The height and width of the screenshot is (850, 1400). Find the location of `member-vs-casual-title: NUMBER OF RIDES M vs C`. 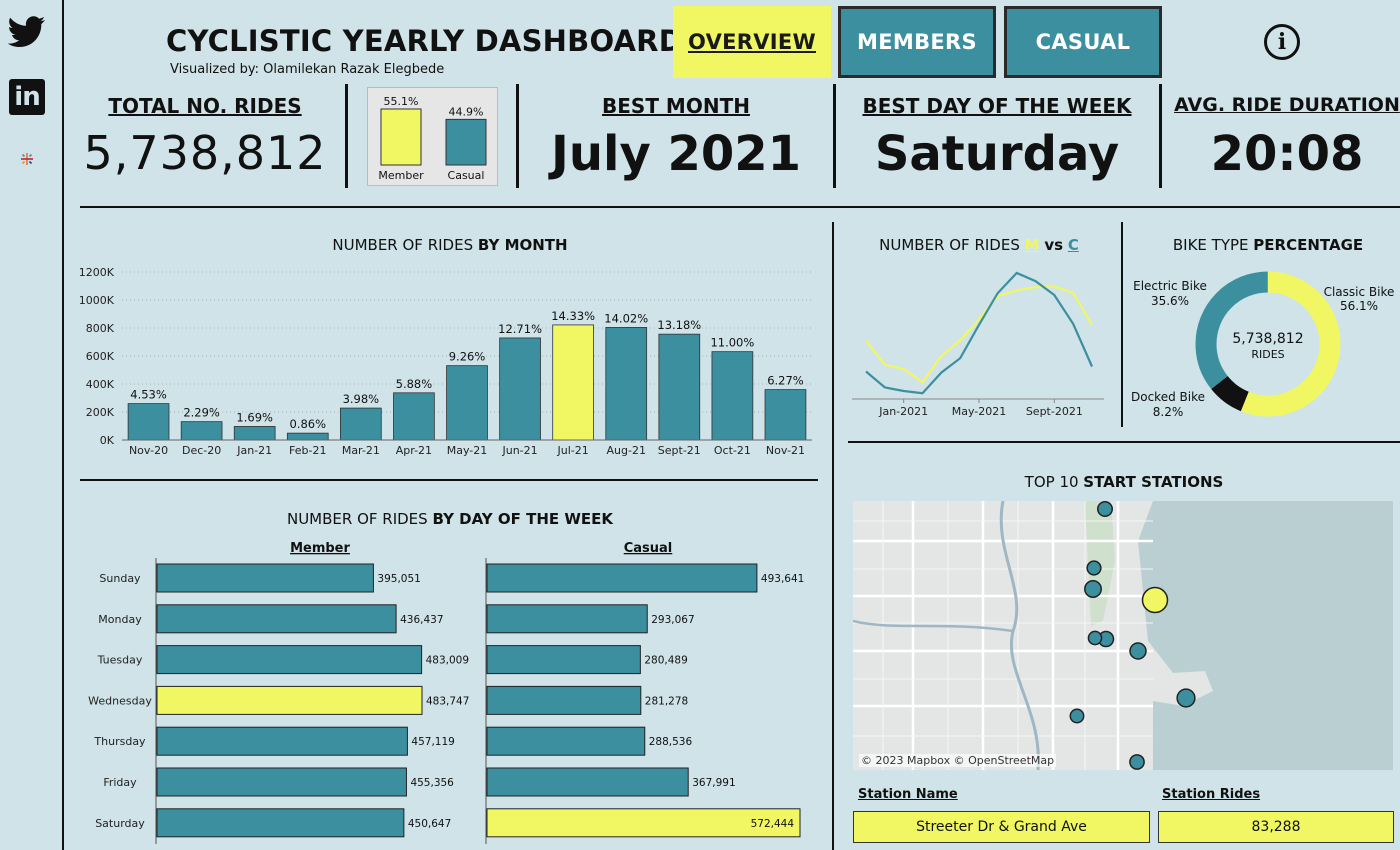

member-vs-casual-title: NUMBER OF RIDES M vs C is located at coordinates (979, 245).